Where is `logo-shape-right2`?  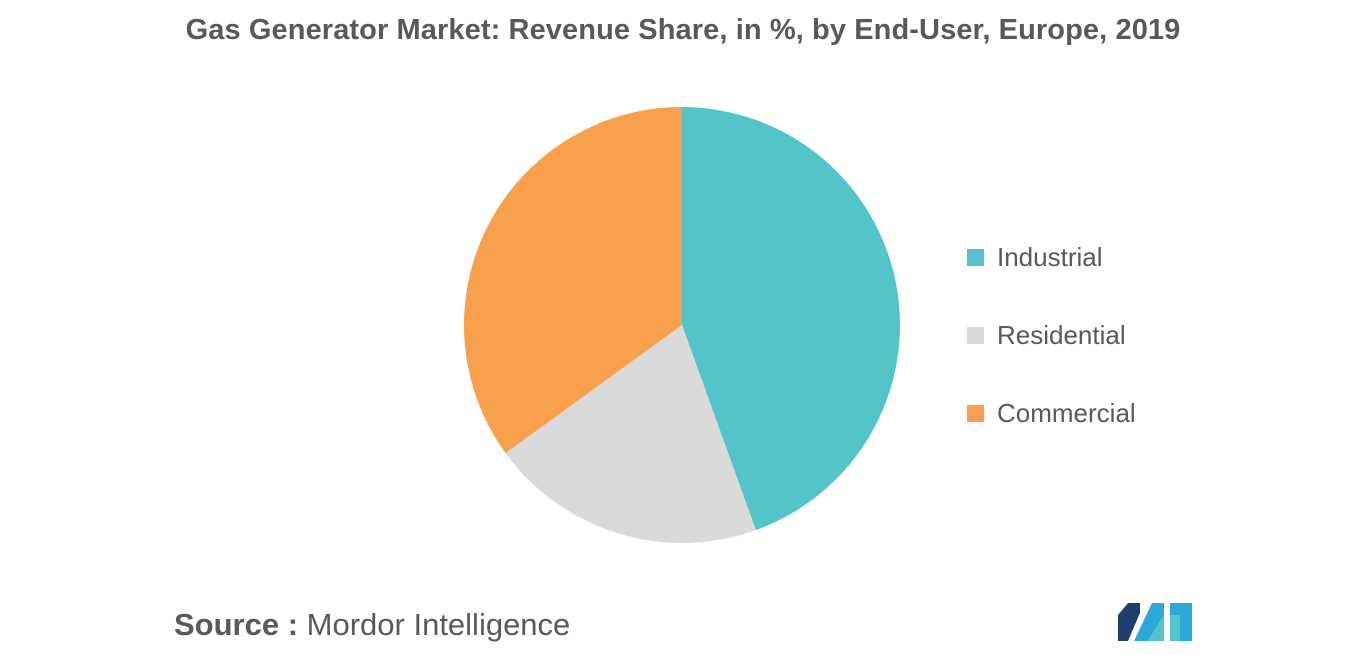
logo-shape-right2 is located at coordinates (1175, 628).